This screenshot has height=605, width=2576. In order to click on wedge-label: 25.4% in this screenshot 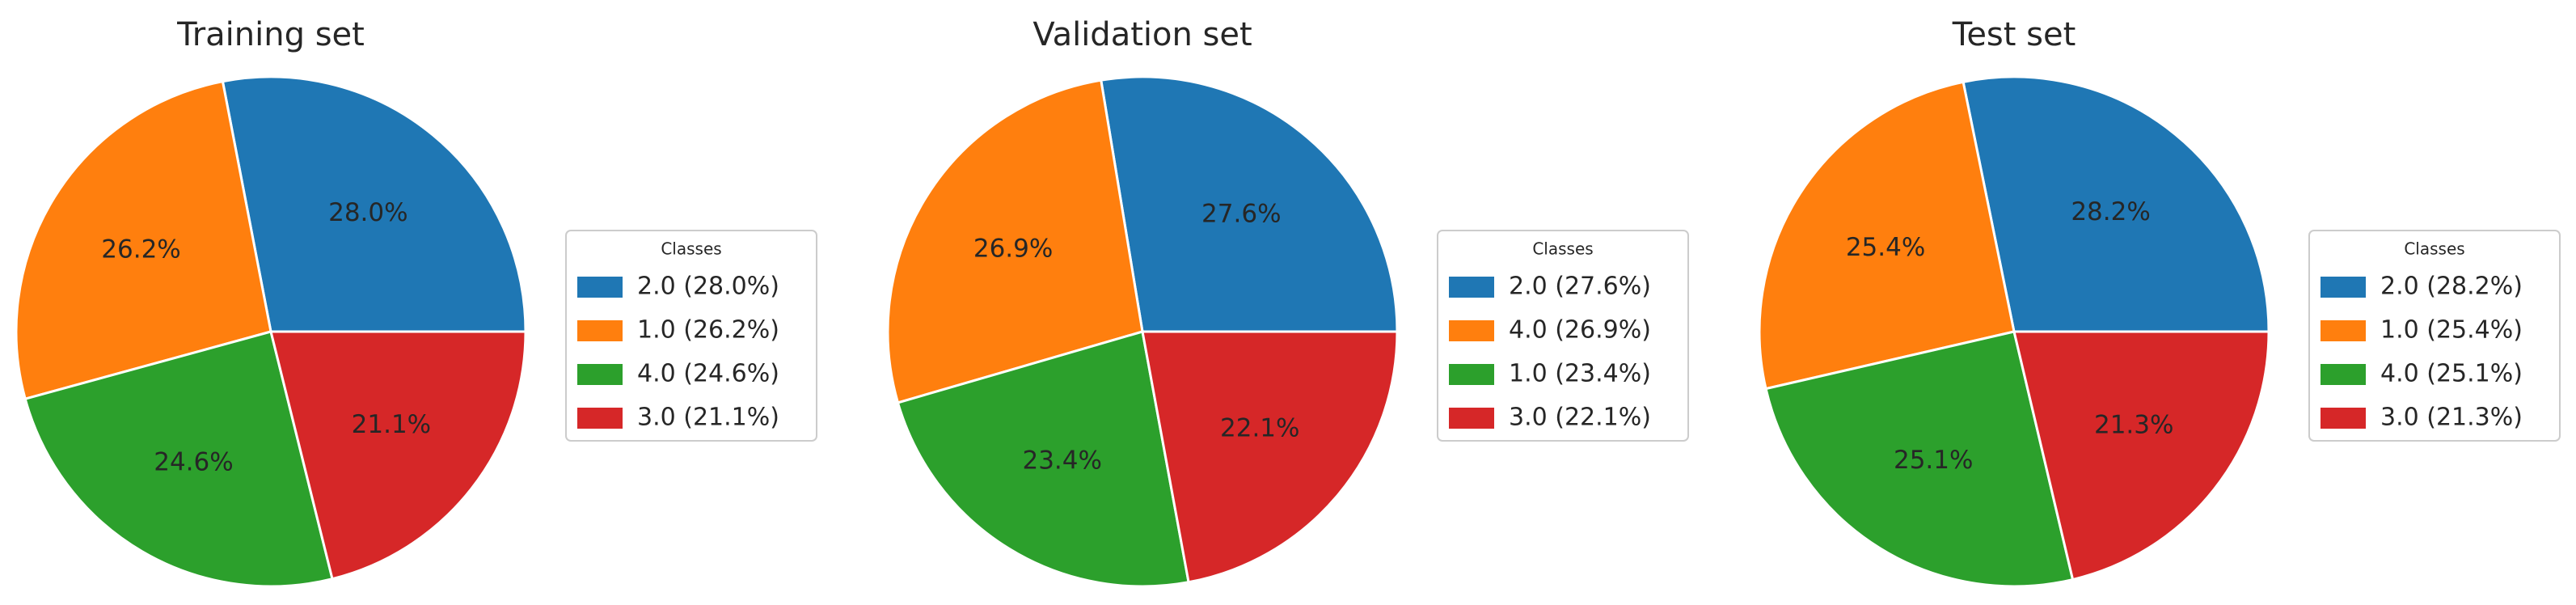, I will do `click(1885, 247)`.